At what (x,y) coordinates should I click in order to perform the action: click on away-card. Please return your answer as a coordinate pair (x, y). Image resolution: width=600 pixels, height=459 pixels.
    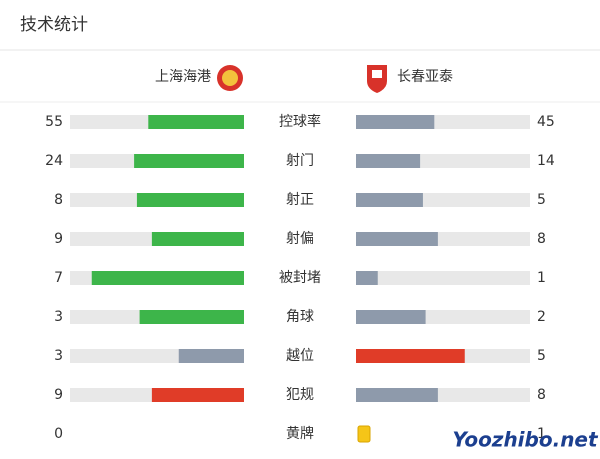
    Looking at the image, I should click on (364, 434).